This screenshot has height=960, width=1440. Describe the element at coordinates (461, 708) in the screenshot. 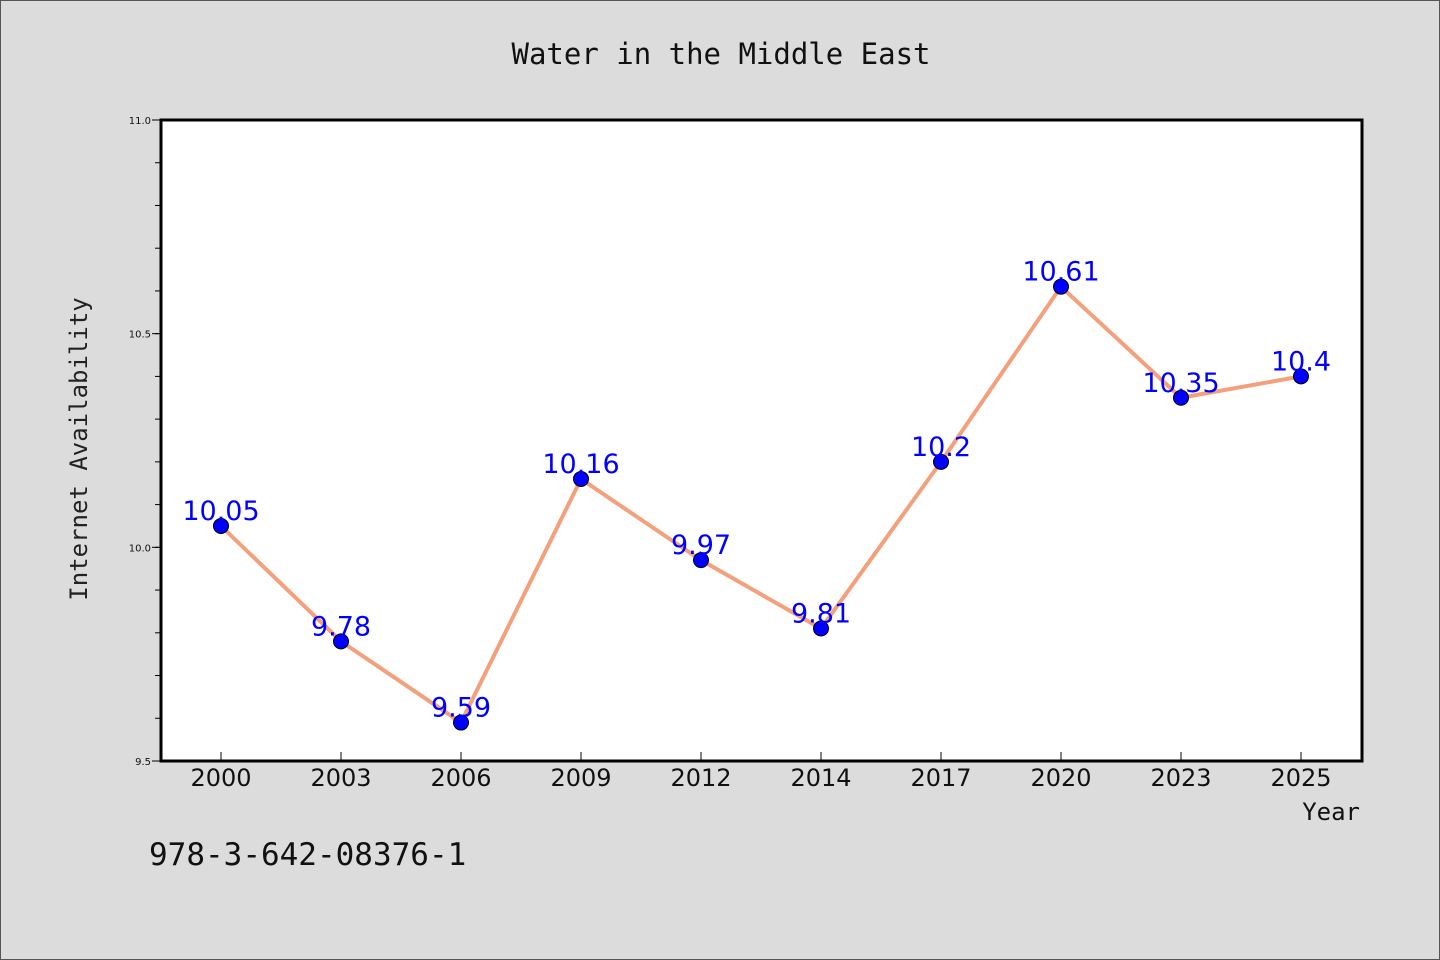

I see `data-label: 9.59` at that location.